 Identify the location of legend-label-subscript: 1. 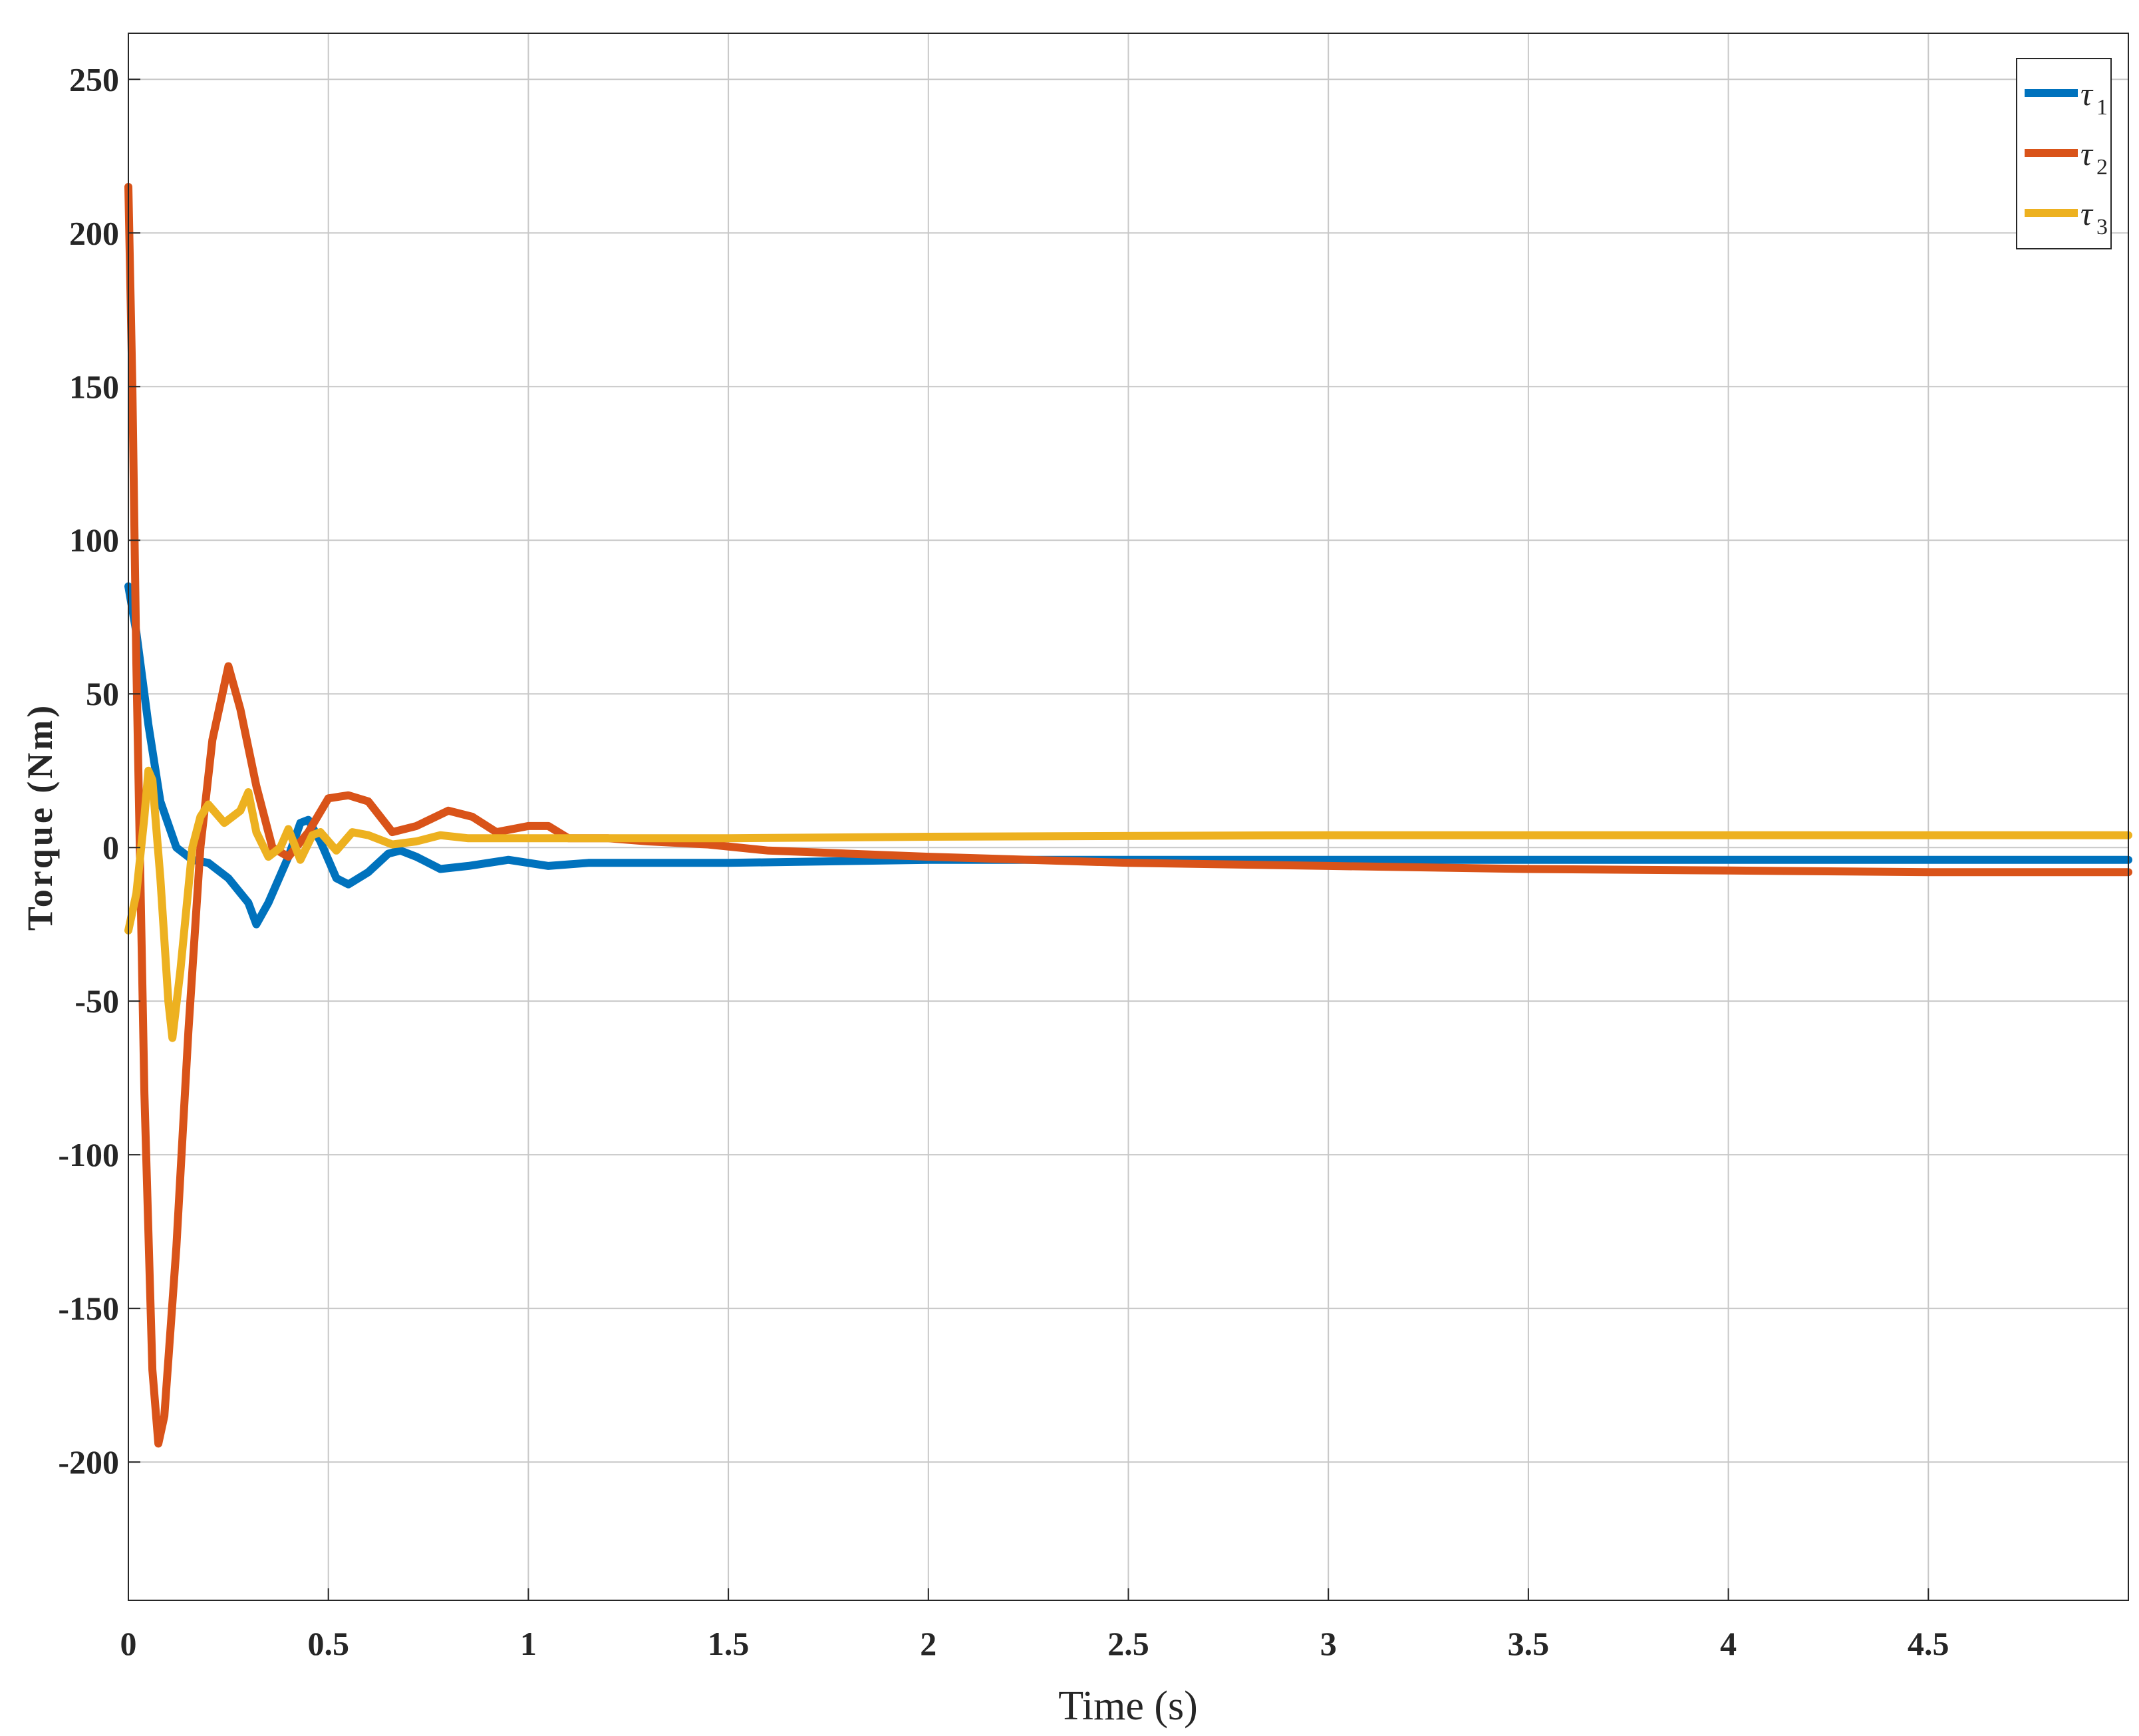
(2102, 107).